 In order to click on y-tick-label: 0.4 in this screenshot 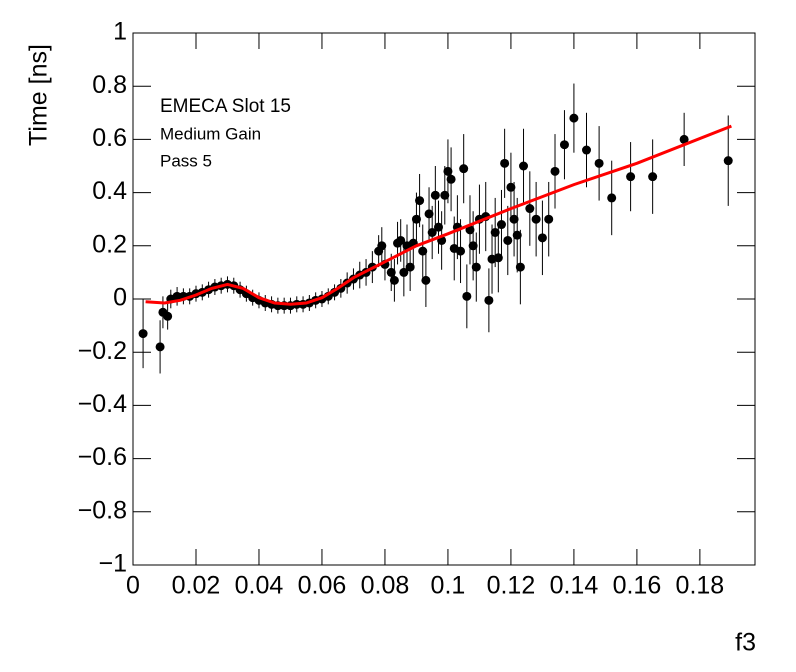, I will do `click(109, 191)`.